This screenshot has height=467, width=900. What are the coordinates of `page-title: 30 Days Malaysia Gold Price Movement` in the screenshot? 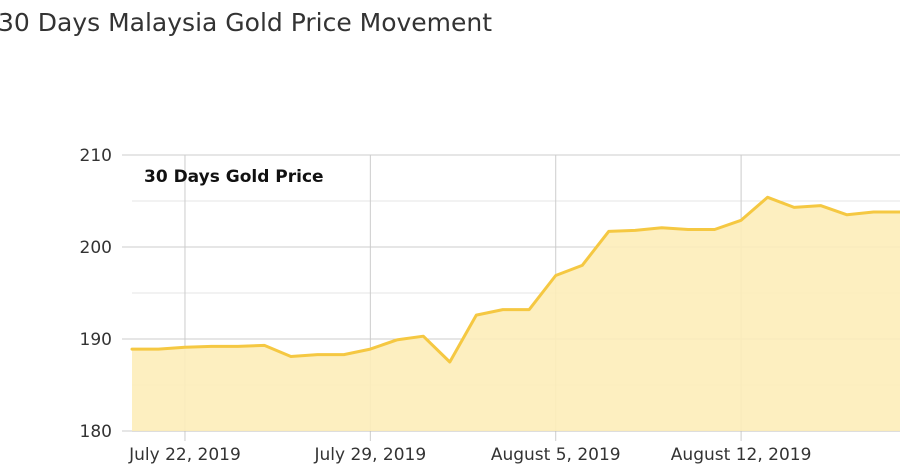 It's located at (246, 22).